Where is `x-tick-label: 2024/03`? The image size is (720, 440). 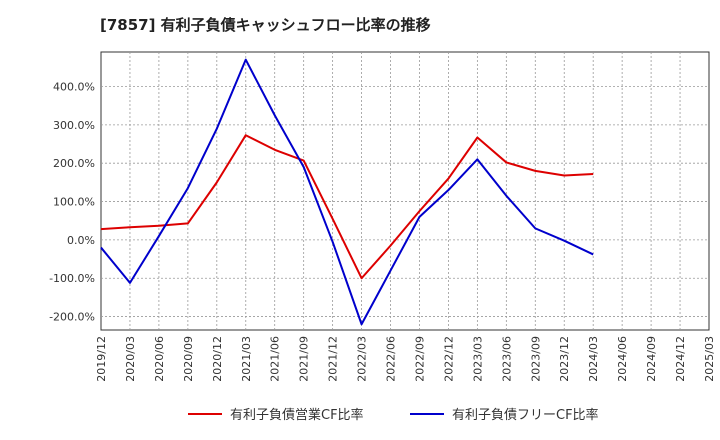 x-tick-label: 2024/03 is located at coordinates (593, 359).